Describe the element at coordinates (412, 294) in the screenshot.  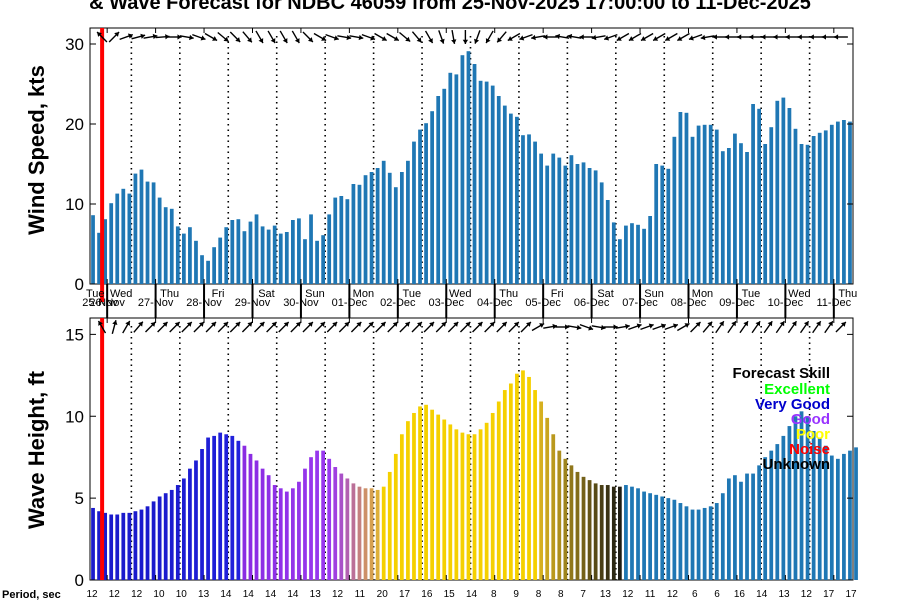
I see `day-dow-label: Tue` at that location.